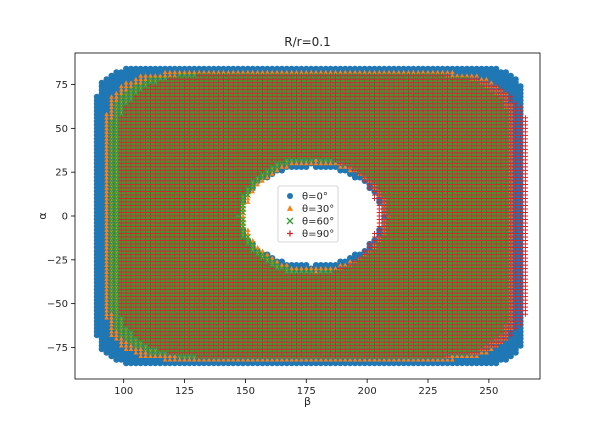 The image size is (600, 426). Describe the element at coordinates (307, 42) in the screenshot. I see `chart-title: R/r=0.1` at that location.